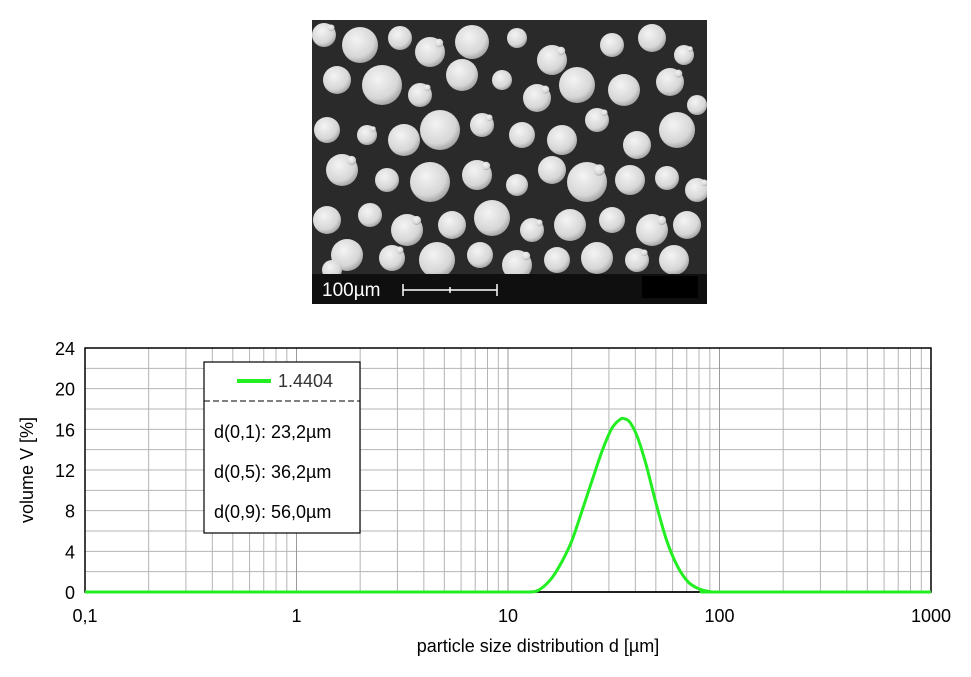 The image size is (971, 677). Describe the element at coordinates (670, 287) in the screenshot. I see `label-block` at that location.